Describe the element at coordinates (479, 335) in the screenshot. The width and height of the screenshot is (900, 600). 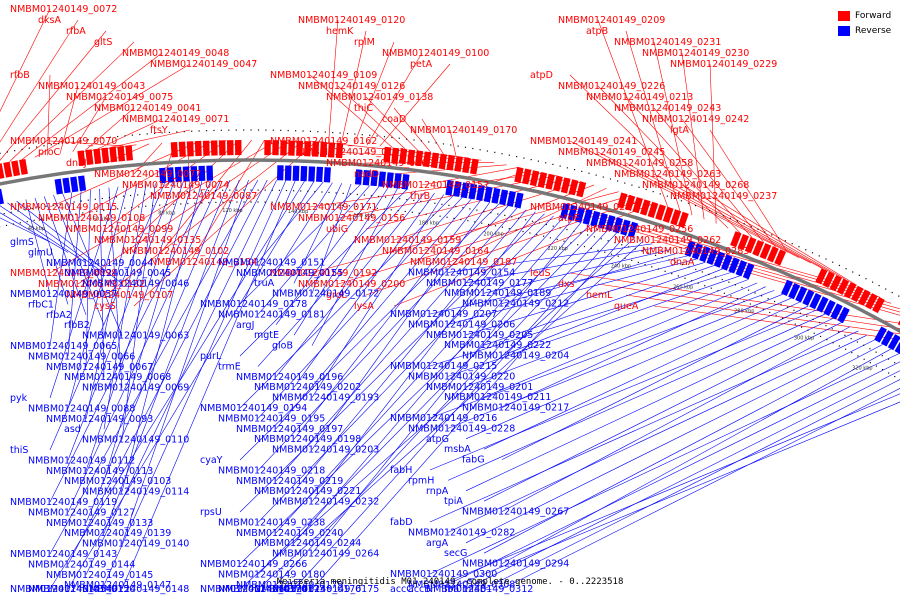
I see `reverse-gene-label: NMBM01240149_0205` at that location.